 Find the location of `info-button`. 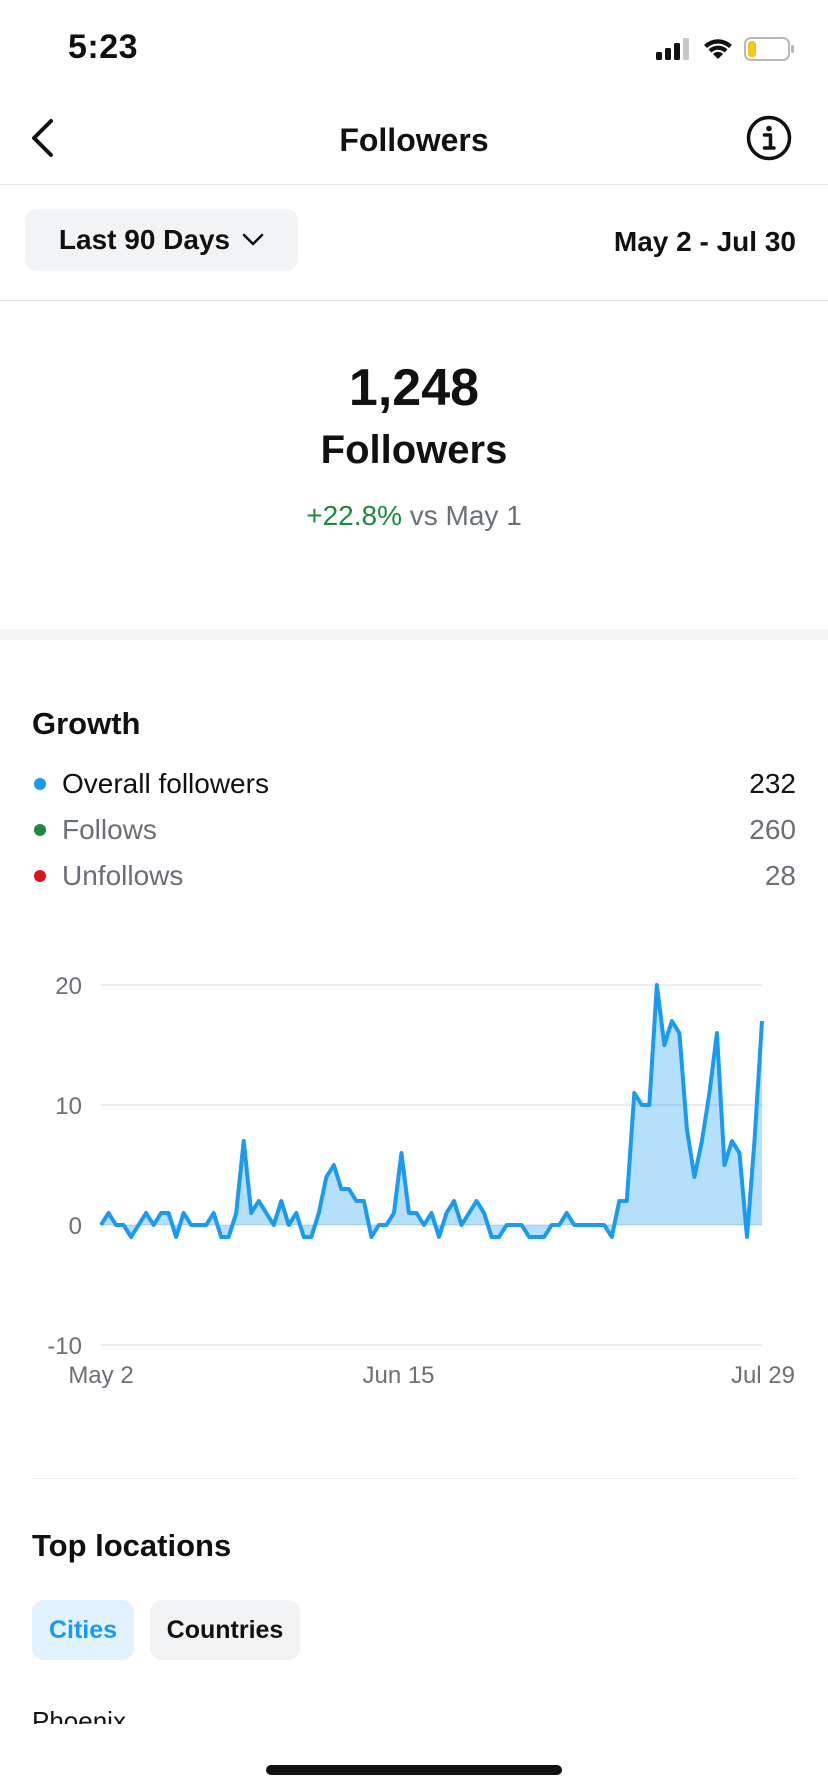

info-button is located at coordinates (769, 138).